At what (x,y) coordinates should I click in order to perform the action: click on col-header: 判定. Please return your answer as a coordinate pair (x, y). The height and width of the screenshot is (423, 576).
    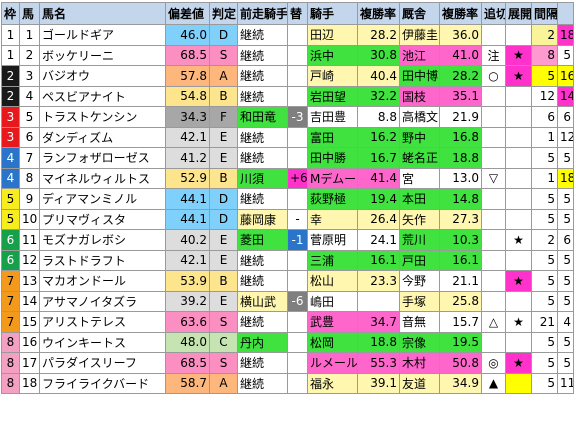
    Looking at the image, I should click on (223, 13).